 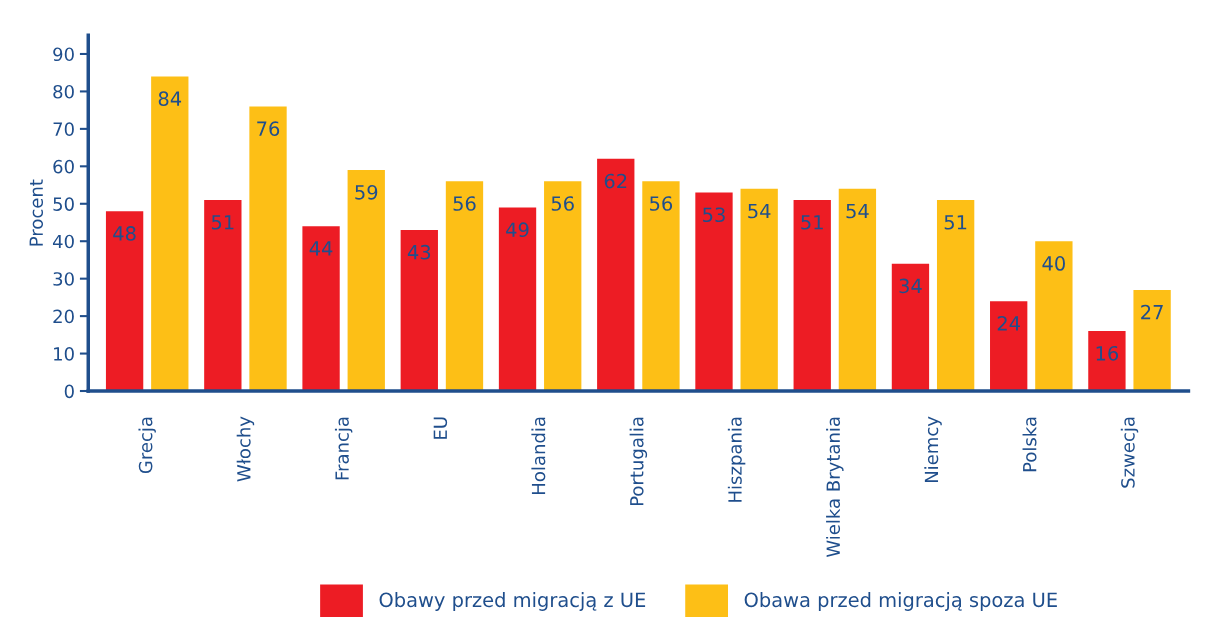 What do you see at coordinates (910, 286) in the screenshot?
I see `data-label: 34` at bounding box center [910, 286].